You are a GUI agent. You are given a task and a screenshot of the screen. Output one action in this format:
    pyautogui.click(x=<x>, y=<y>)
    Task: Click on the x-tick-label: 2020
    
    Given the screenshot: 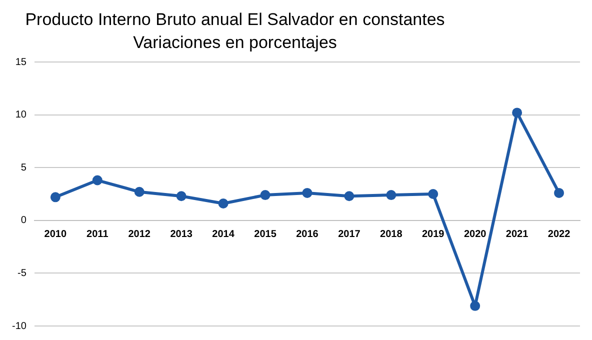 What is the action you would take?
    pyautogui.click(x=475, y=234)
    